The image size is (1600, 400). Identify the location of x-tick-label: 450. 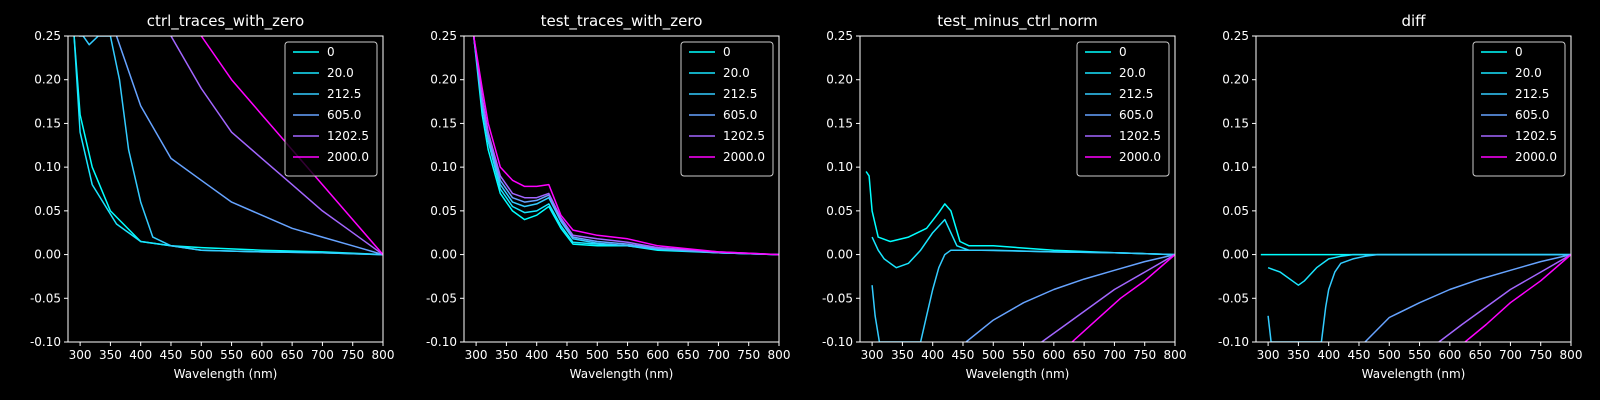
(963, 355).